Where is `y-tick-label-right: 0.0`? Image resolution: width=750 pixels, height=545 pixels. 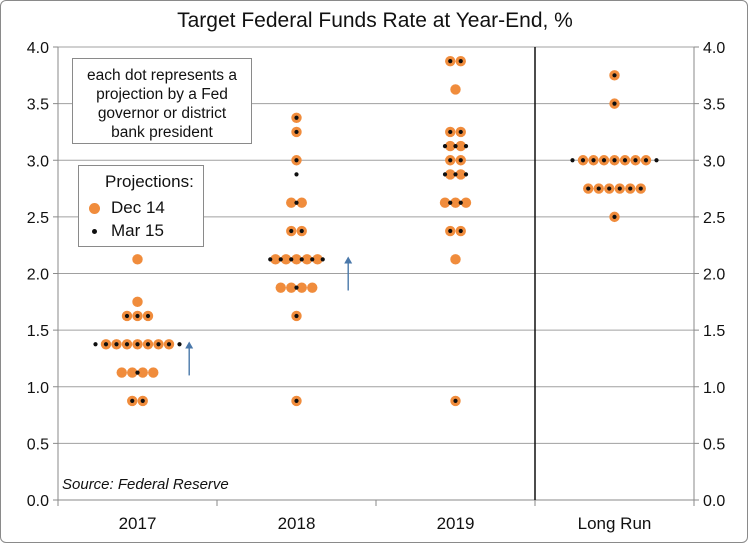 y-tick-label-right: 0.0 is located at coordinates (714, 501).